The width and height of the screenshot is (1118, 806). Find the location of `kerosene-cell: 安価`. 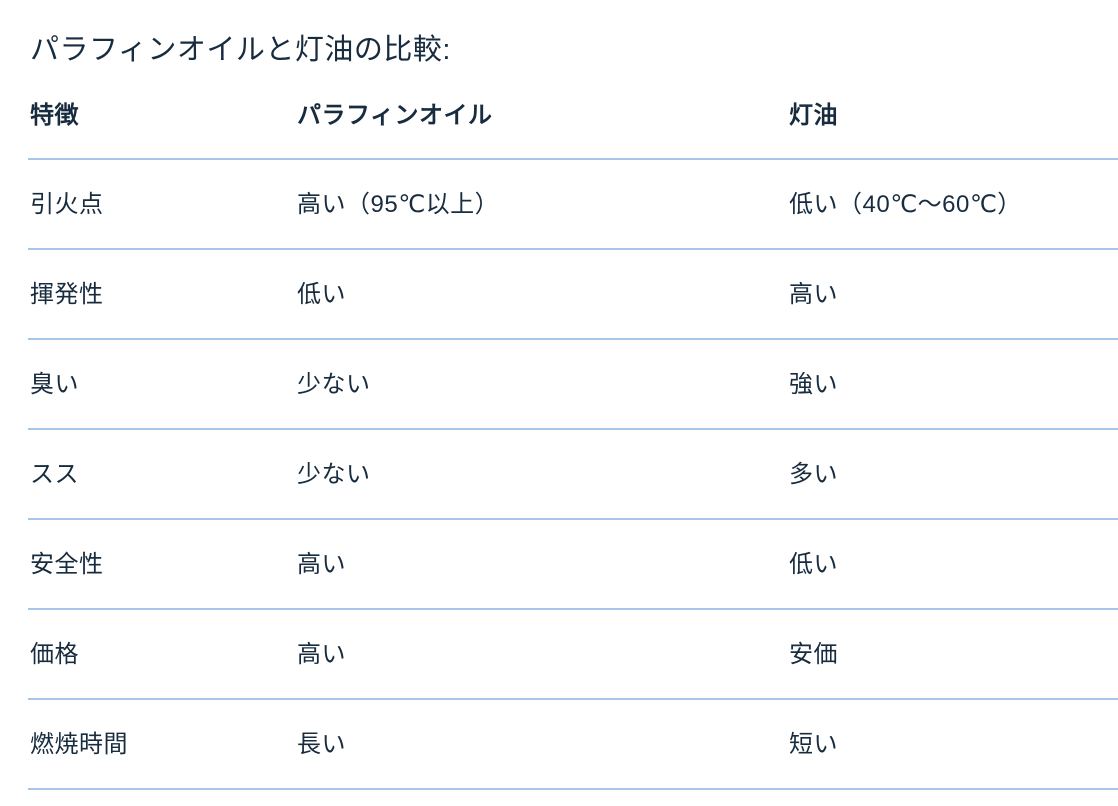

kerosene-cell: 安価 is located at coordinates (952, 654).